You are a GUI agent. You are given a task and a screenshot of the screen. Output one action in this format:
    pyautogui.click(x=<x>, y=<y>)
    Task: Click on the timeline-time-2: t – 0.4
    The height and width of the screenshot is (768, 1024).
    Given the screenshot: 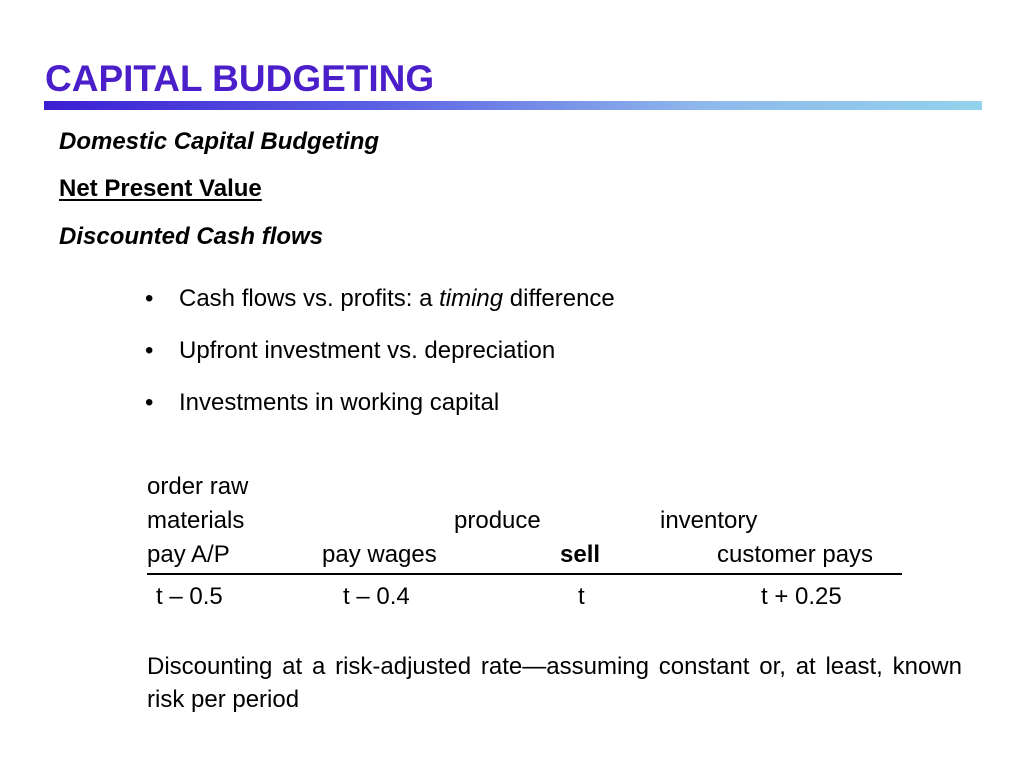 What is the action you would take?
    pyautogui.click(x=376, y=596)
    